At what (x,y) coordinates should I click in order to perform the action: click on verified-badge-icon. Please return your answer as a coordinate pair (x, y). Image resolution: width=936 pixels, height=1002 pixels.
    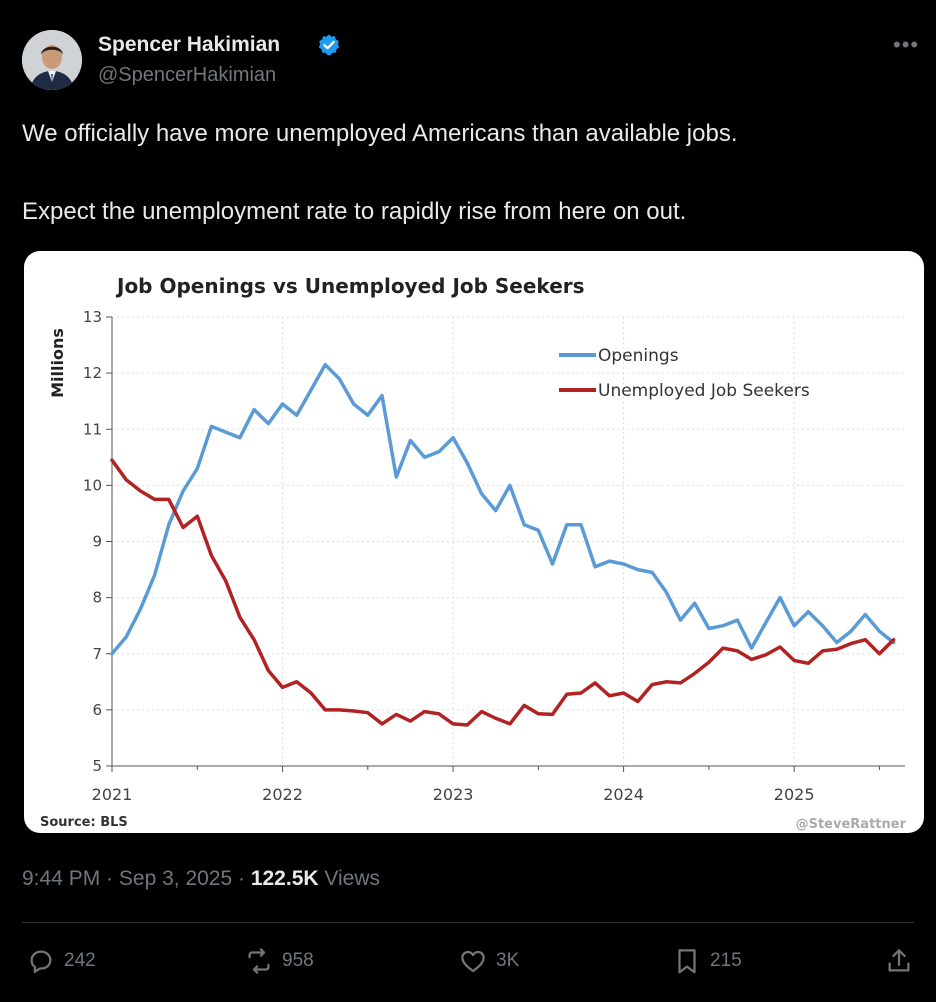
    Looking at the image, I should click on (329, 45).